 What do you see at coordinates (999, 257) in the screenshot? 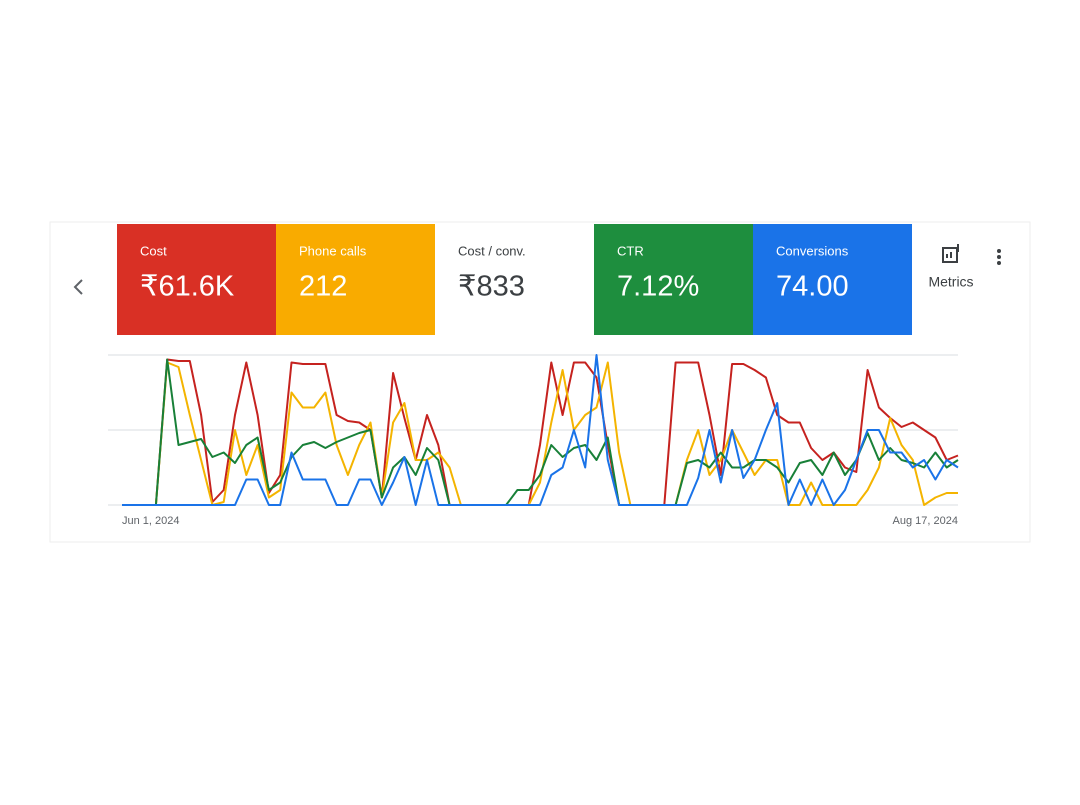
I see `more-menu` at bounding box center [999, 257].